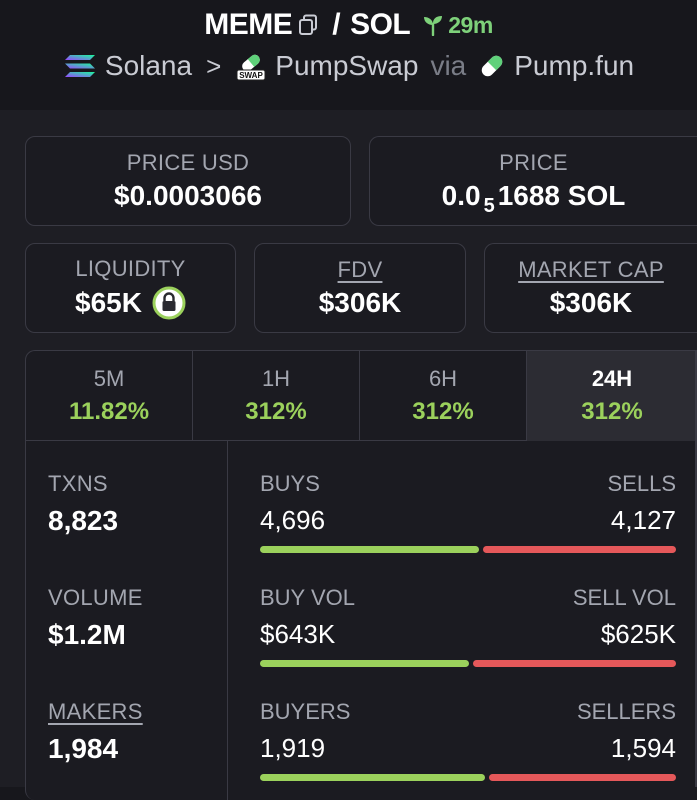 This screenshot has width=697, height=800. I want to click on buy-vol-value: $643K, so click(298, 634).